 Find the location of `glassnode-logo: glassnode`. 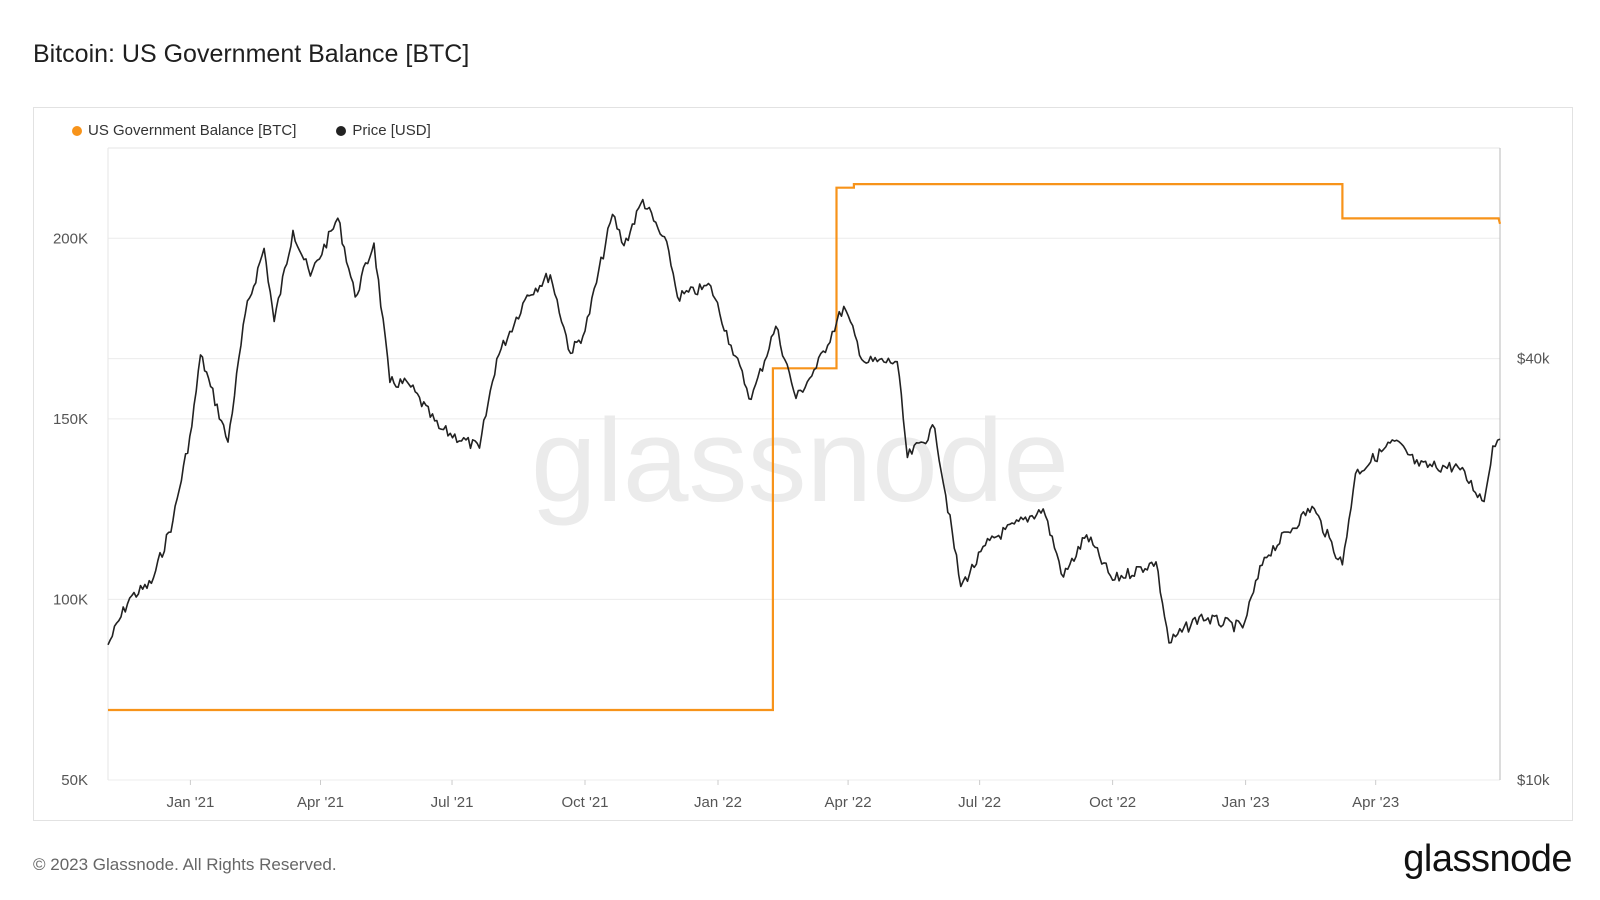

glassnode-logo: glassnode is located at coordinates (1487, 859).